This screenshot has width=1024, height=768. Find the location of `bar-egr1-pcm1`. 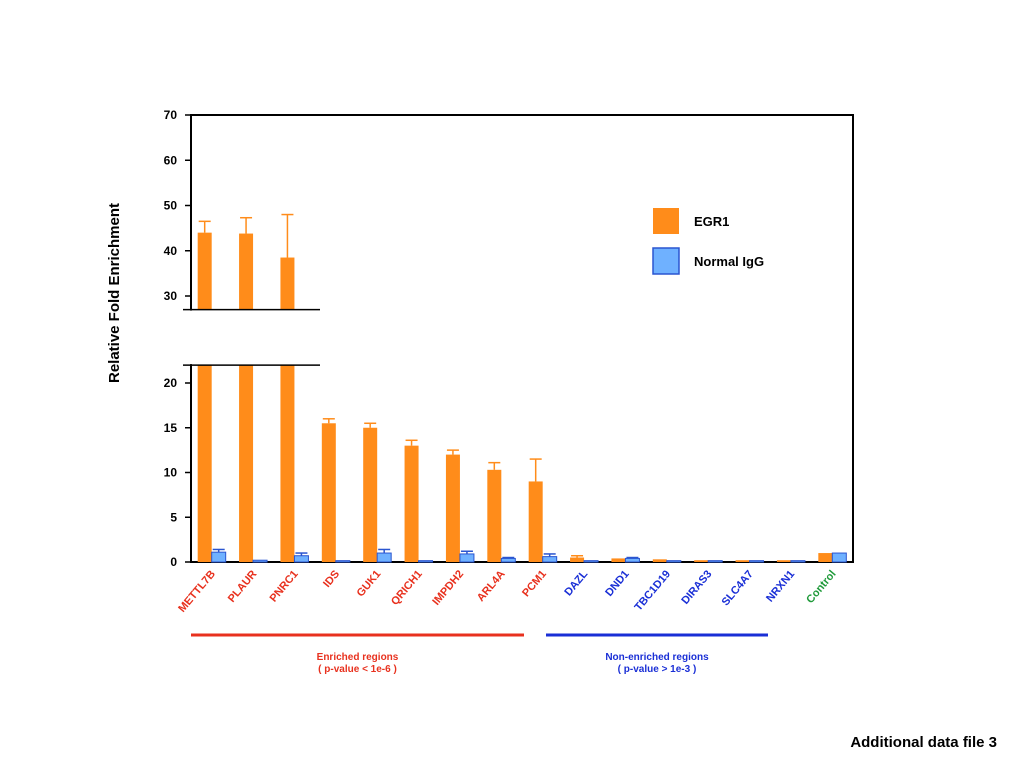

bar-egr1-pcm1 is located at coordinates (535, 521).